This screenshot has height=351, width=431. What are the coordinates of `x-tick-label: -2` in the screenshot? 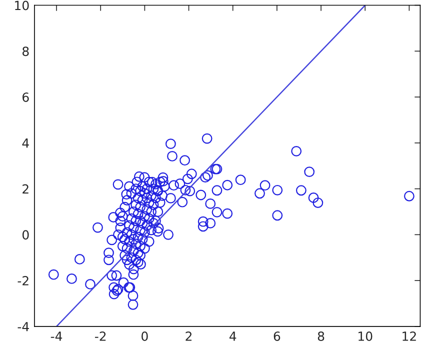 It's located at (100, 336).